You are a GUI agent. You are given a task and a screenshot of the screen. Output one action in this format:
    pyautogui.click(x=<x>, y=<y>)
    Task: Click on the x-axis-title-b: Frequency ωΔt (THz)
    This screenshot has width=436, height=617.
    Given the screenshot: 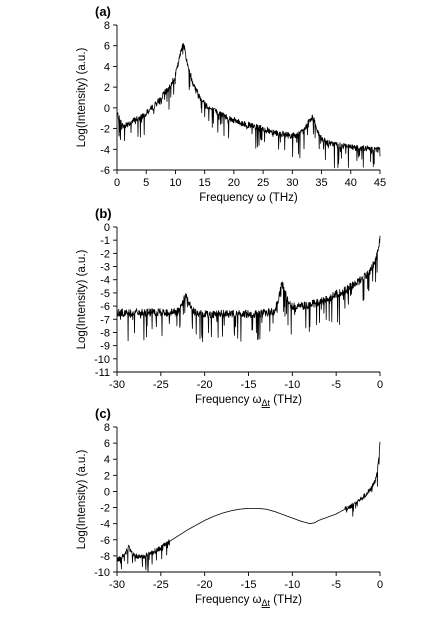 What is the action you would take?
    pyautogui.click(x=248, y=401)
    